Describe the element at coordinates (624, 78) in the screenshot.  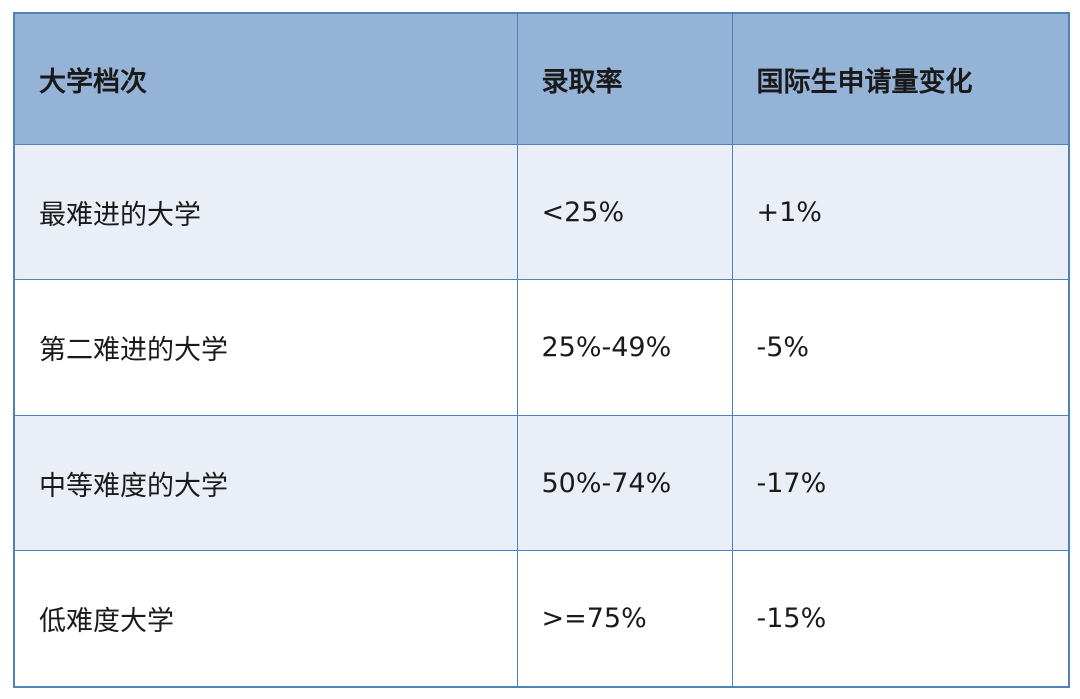
I see `header-acceptance-rate: 录取率` at that location.